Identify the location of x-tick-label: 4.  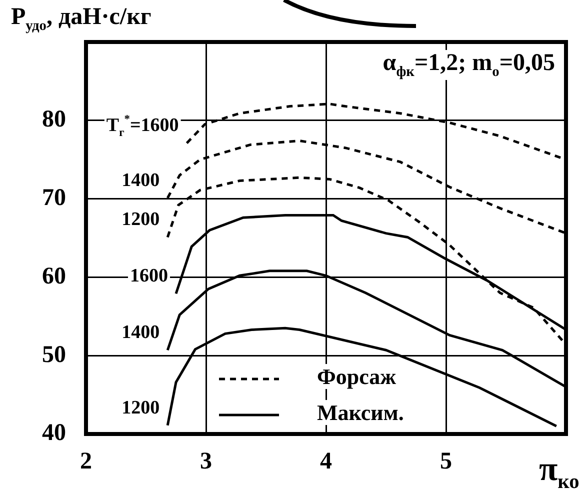
(326, 461).